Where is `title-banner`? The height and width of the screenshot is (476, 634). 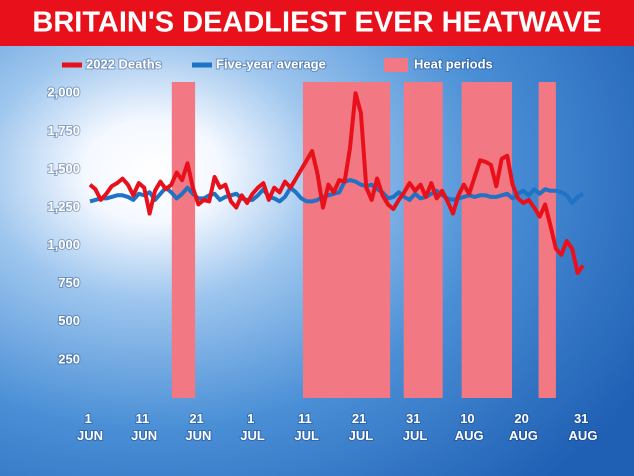
title-banner is located at coordinates (317, 23).